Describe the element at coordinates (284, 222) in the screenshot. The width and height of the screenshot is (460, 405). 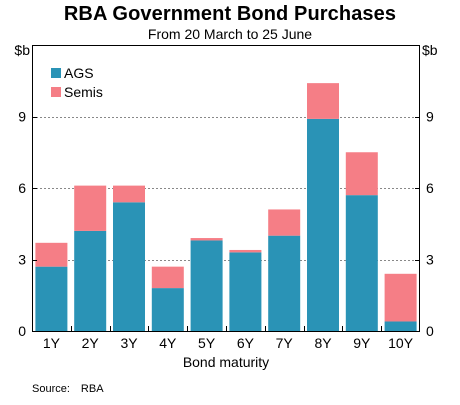
I see `bar-semis-7y` at that location.